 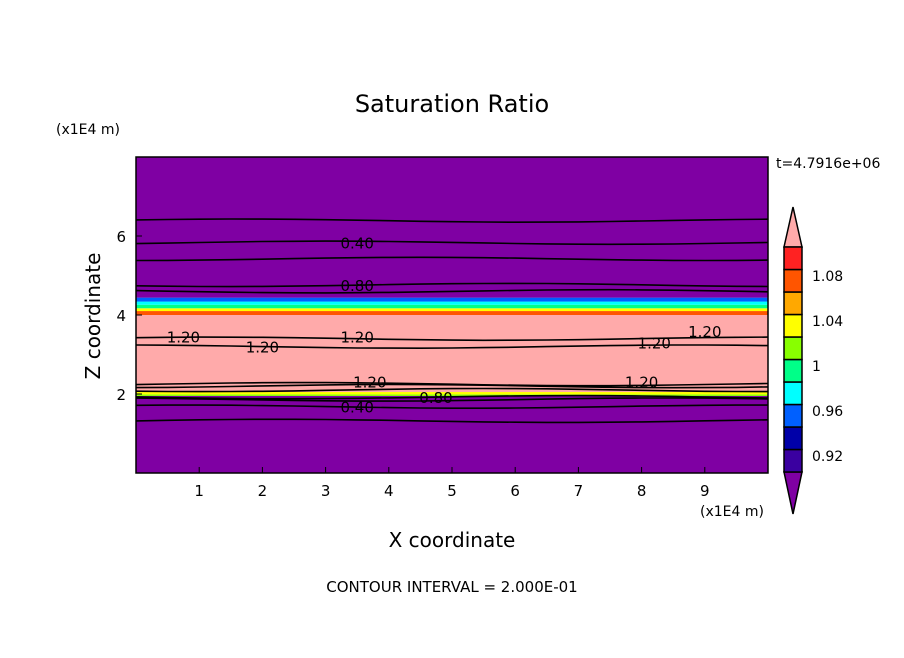 I want to click on y-tick-label: 2, so click(x=121, y=395).